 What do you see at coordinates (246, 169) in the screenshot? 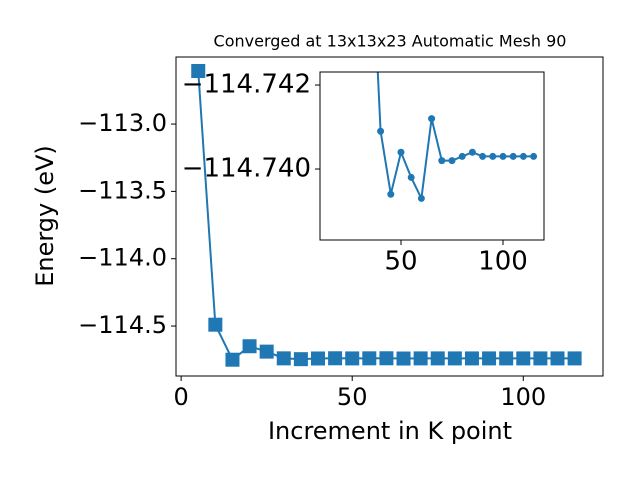
I see `y-tick-label: −114.740` at bounding box center [246, 169].